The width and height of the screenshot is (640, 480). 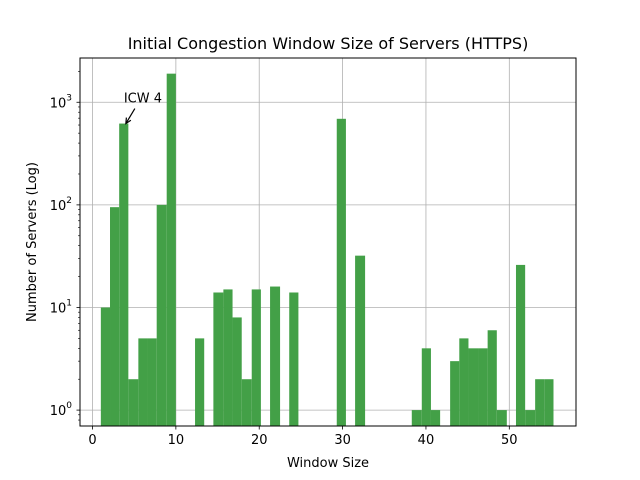 What do you see at coordinates (128, 121) in the screenshot?
I see `annotation-arrowhead` at bounding box center [128, 121].